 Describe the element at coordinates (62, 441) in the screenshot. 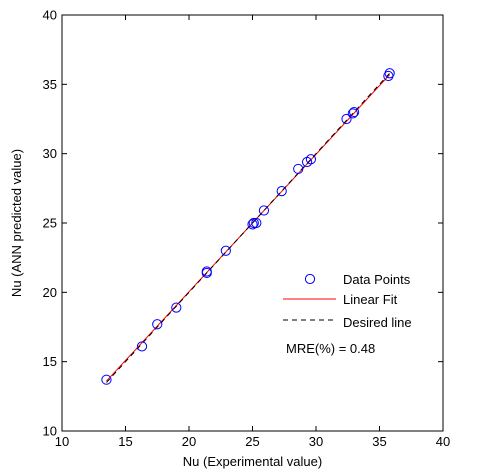

I see `x-tick-label: 10` at that location.